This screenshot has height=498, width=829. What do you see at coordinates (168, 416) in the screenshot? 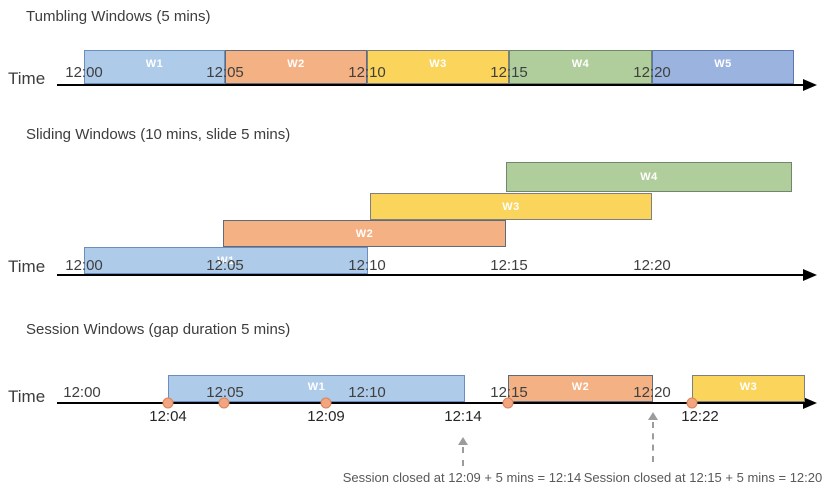
I see `event-time-label: 12:04` at bounding box center [168, 416].